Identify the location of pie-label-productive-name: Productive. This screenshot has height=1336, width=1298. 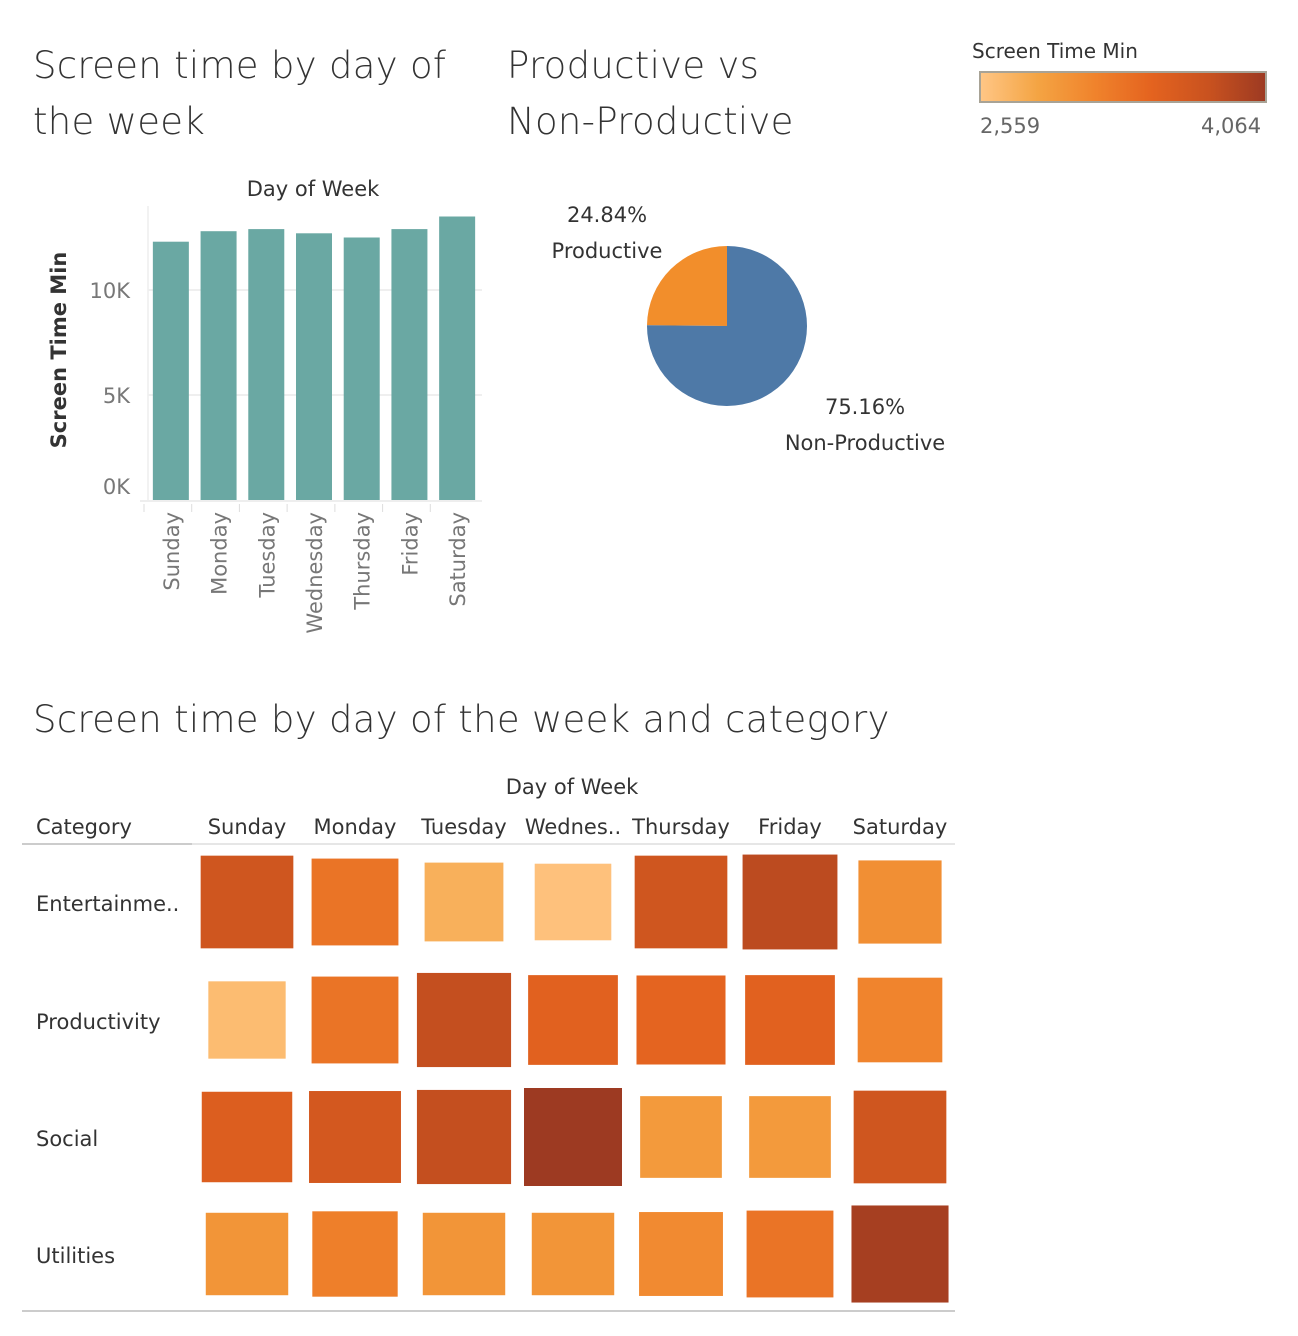
(607, 251).